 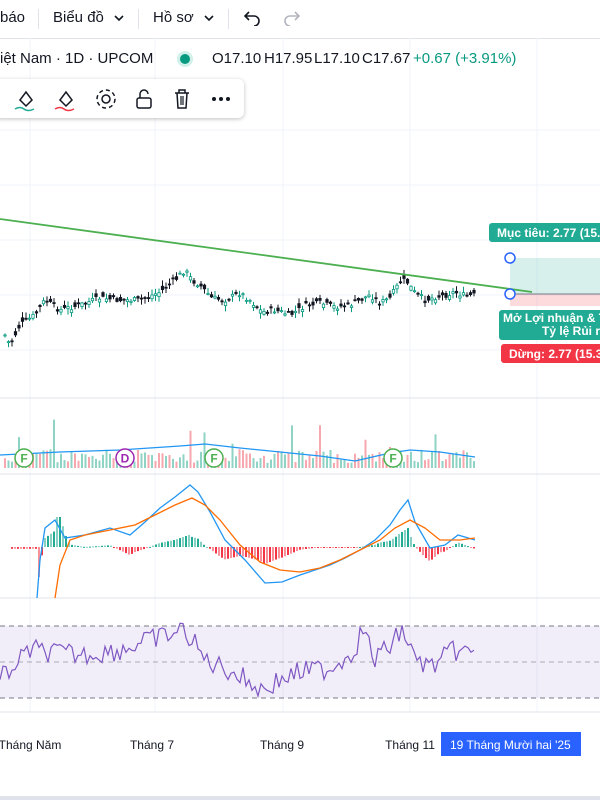 I want to click on profile-menu-button: Hồ sơ, so click(x=183, y=17).